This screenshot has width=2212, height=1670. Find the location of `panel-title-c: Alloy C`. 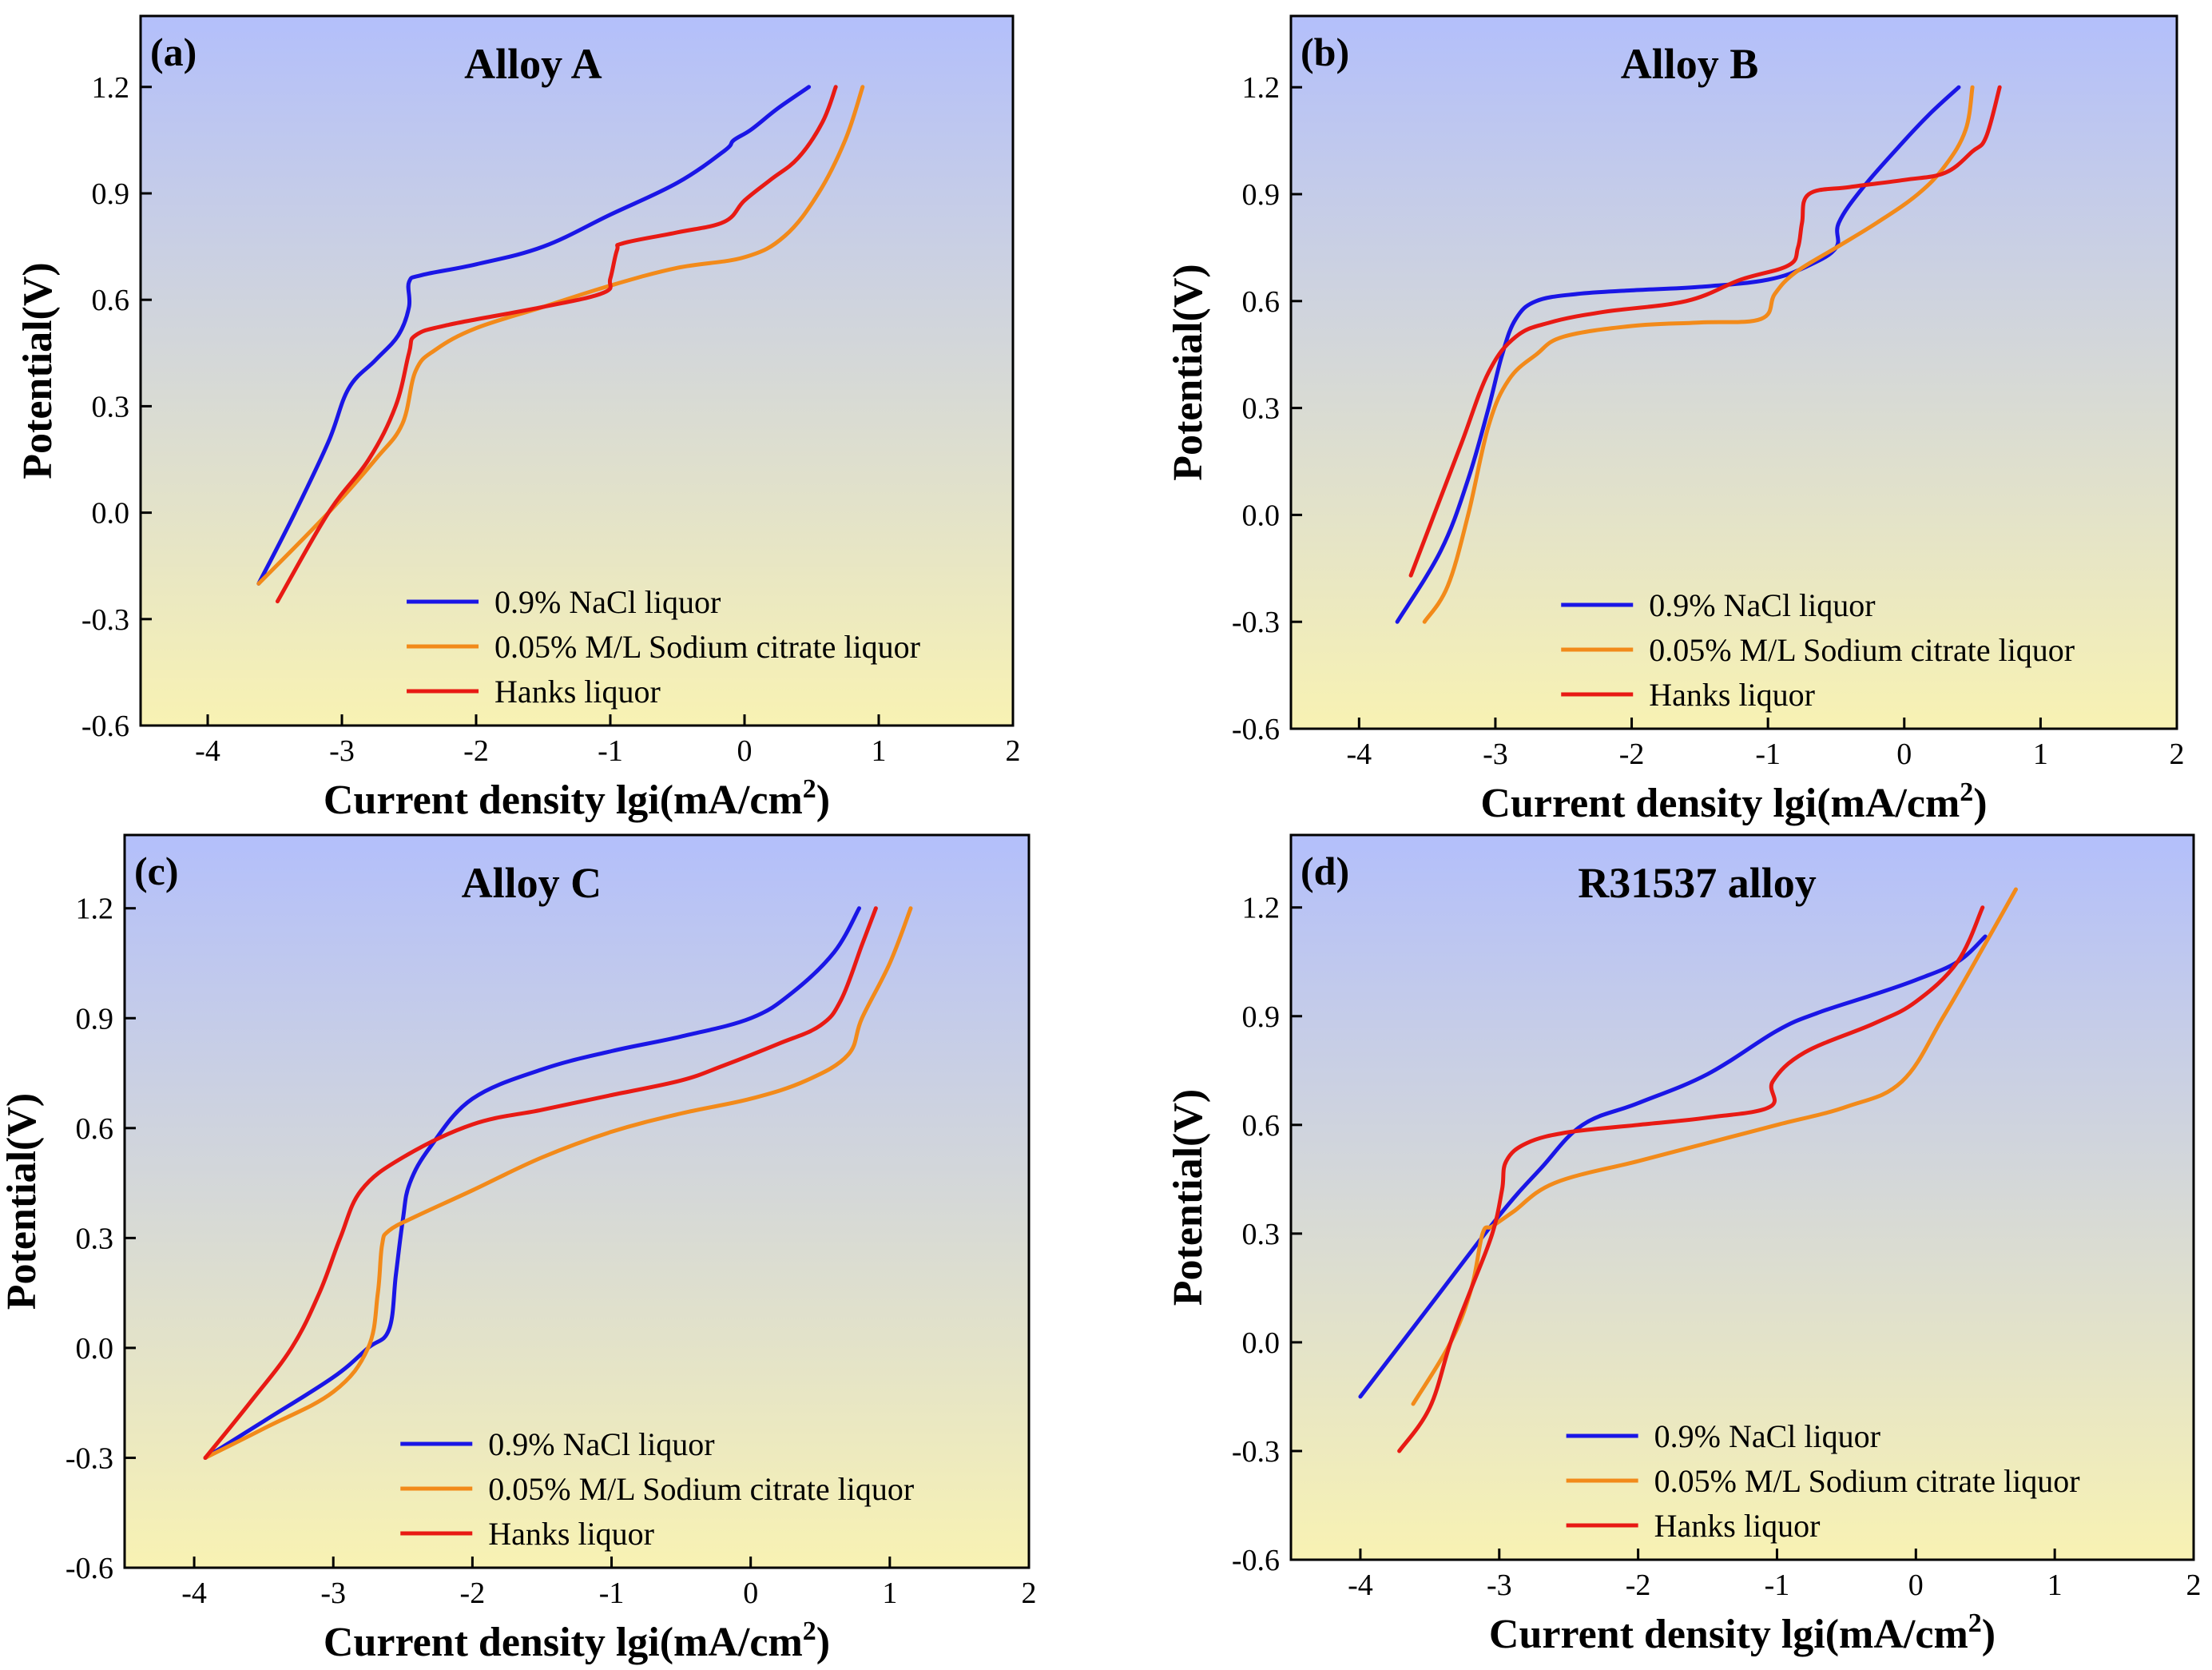

panel-title-c: Alloy C is located at coordinates (532, 883).